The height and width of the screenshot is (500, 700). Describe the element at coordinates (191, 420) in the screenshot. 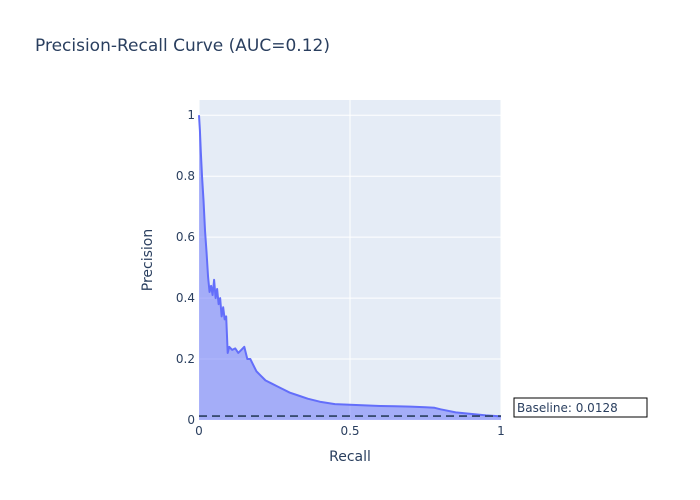

I see `y-tick-label: 0` at that location.